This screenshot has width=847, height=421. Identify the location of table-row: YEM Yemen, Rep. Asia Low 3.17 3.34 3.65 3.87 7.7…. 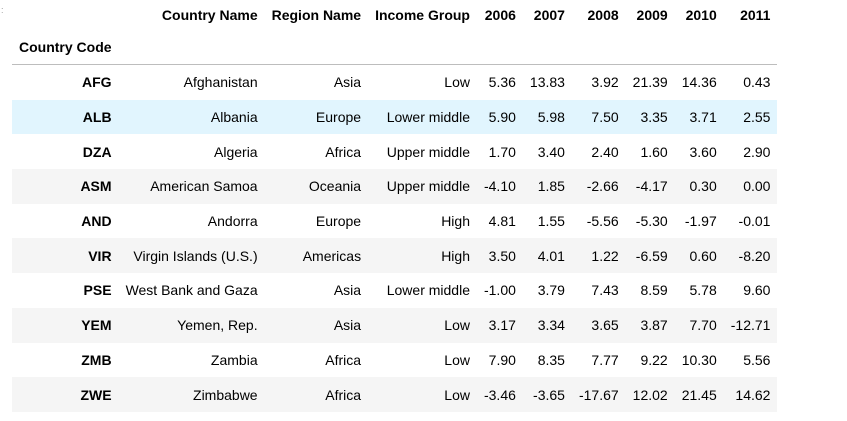
(395, 325).